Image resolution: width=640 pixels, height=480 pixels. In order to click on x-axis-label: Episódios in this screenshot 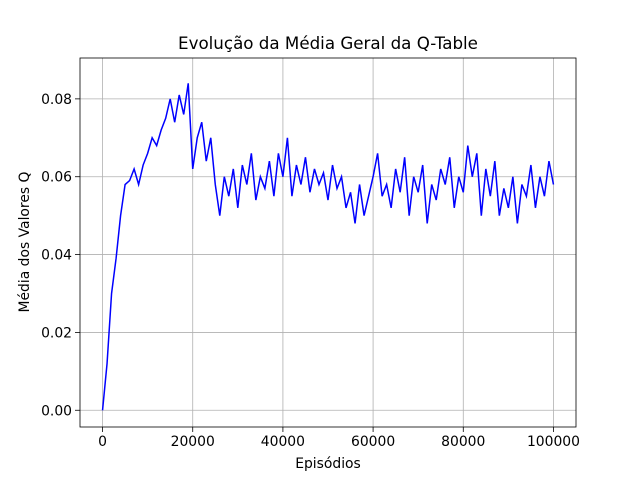, I will do `click(328, 464)`.